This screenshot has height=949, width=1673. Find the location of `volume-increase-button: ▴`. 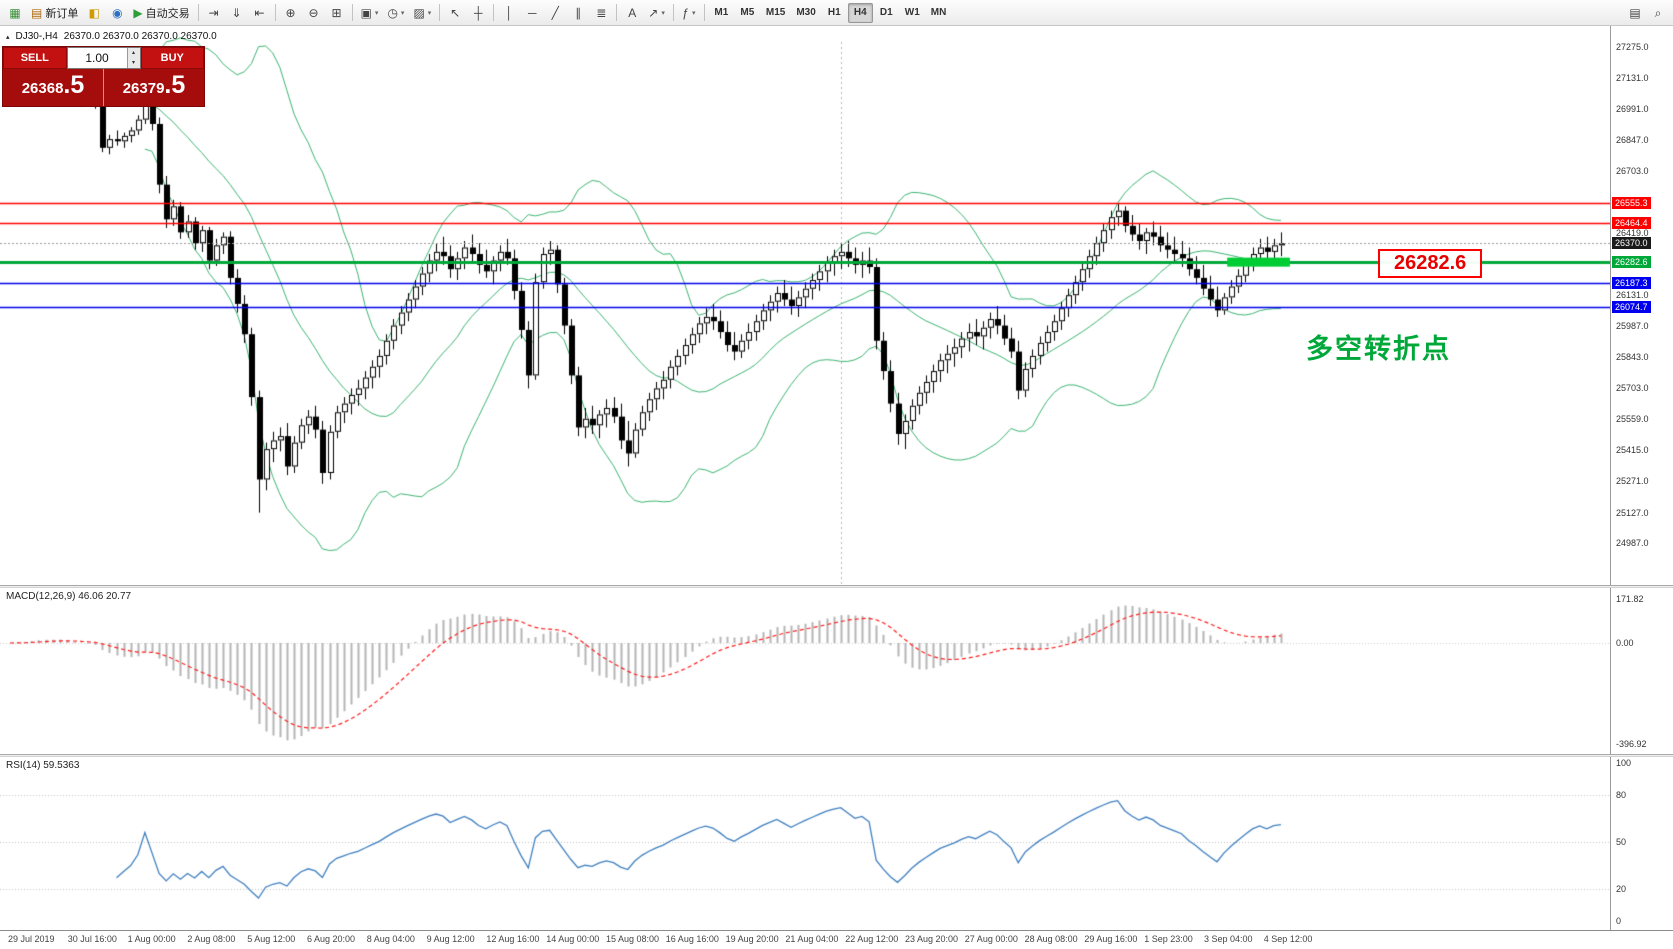

volume-increase-button: ▴ is located at coordinates (133, 53).